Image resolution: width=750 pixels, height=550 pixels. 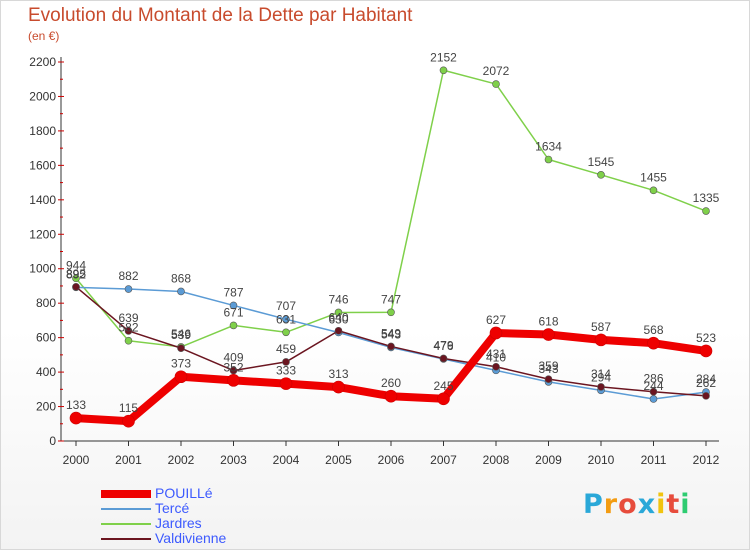 What do you see at coordinates (653, 379) in the screenshot?
I see `data-label: 286` at bounding box center [653, 379].